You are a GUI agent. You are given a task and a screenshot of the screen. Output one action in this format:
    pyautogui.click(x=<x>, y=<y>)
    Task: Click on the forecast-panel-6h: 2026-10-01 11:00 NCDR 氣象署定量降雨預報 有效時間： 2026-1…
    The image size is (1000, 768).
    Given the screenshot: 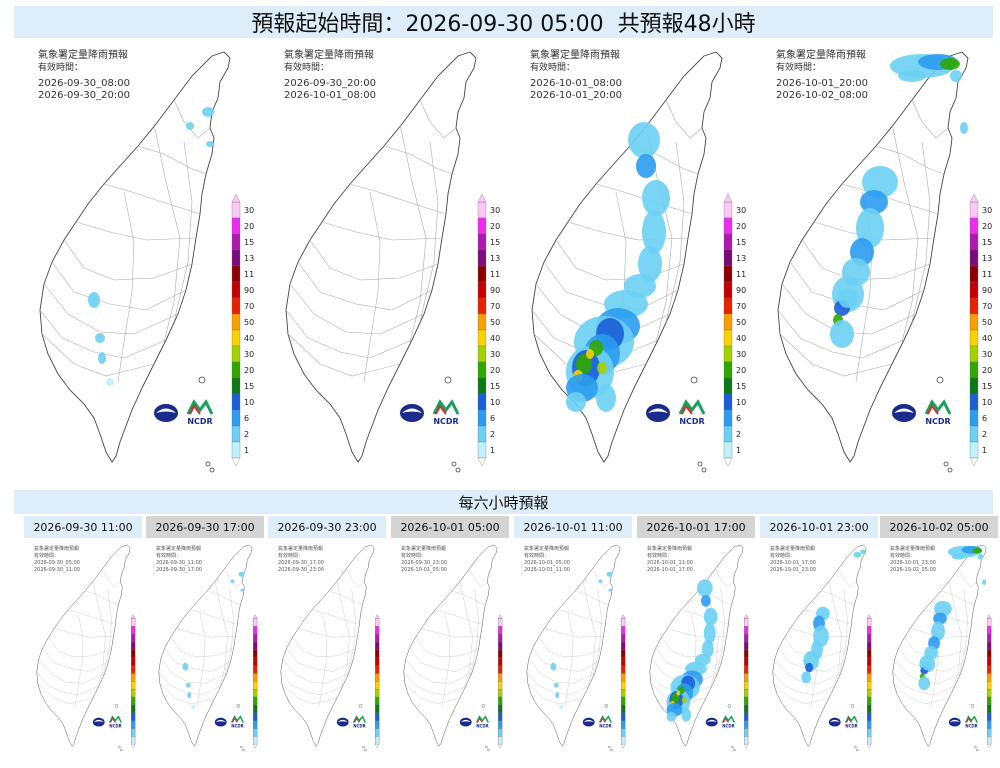 What is the action you would take?
    pyautogui.click(x=573, y=641)
    